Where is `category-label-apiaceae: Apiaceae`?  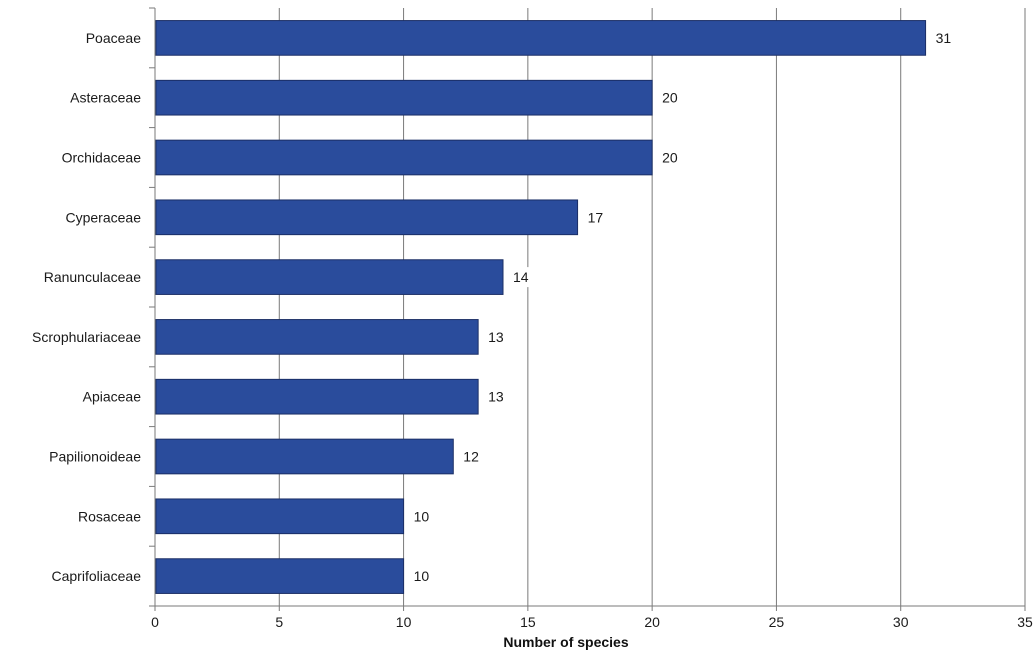 category-label-apiaceae: Apiaceae is located at coordinates (112, 397).